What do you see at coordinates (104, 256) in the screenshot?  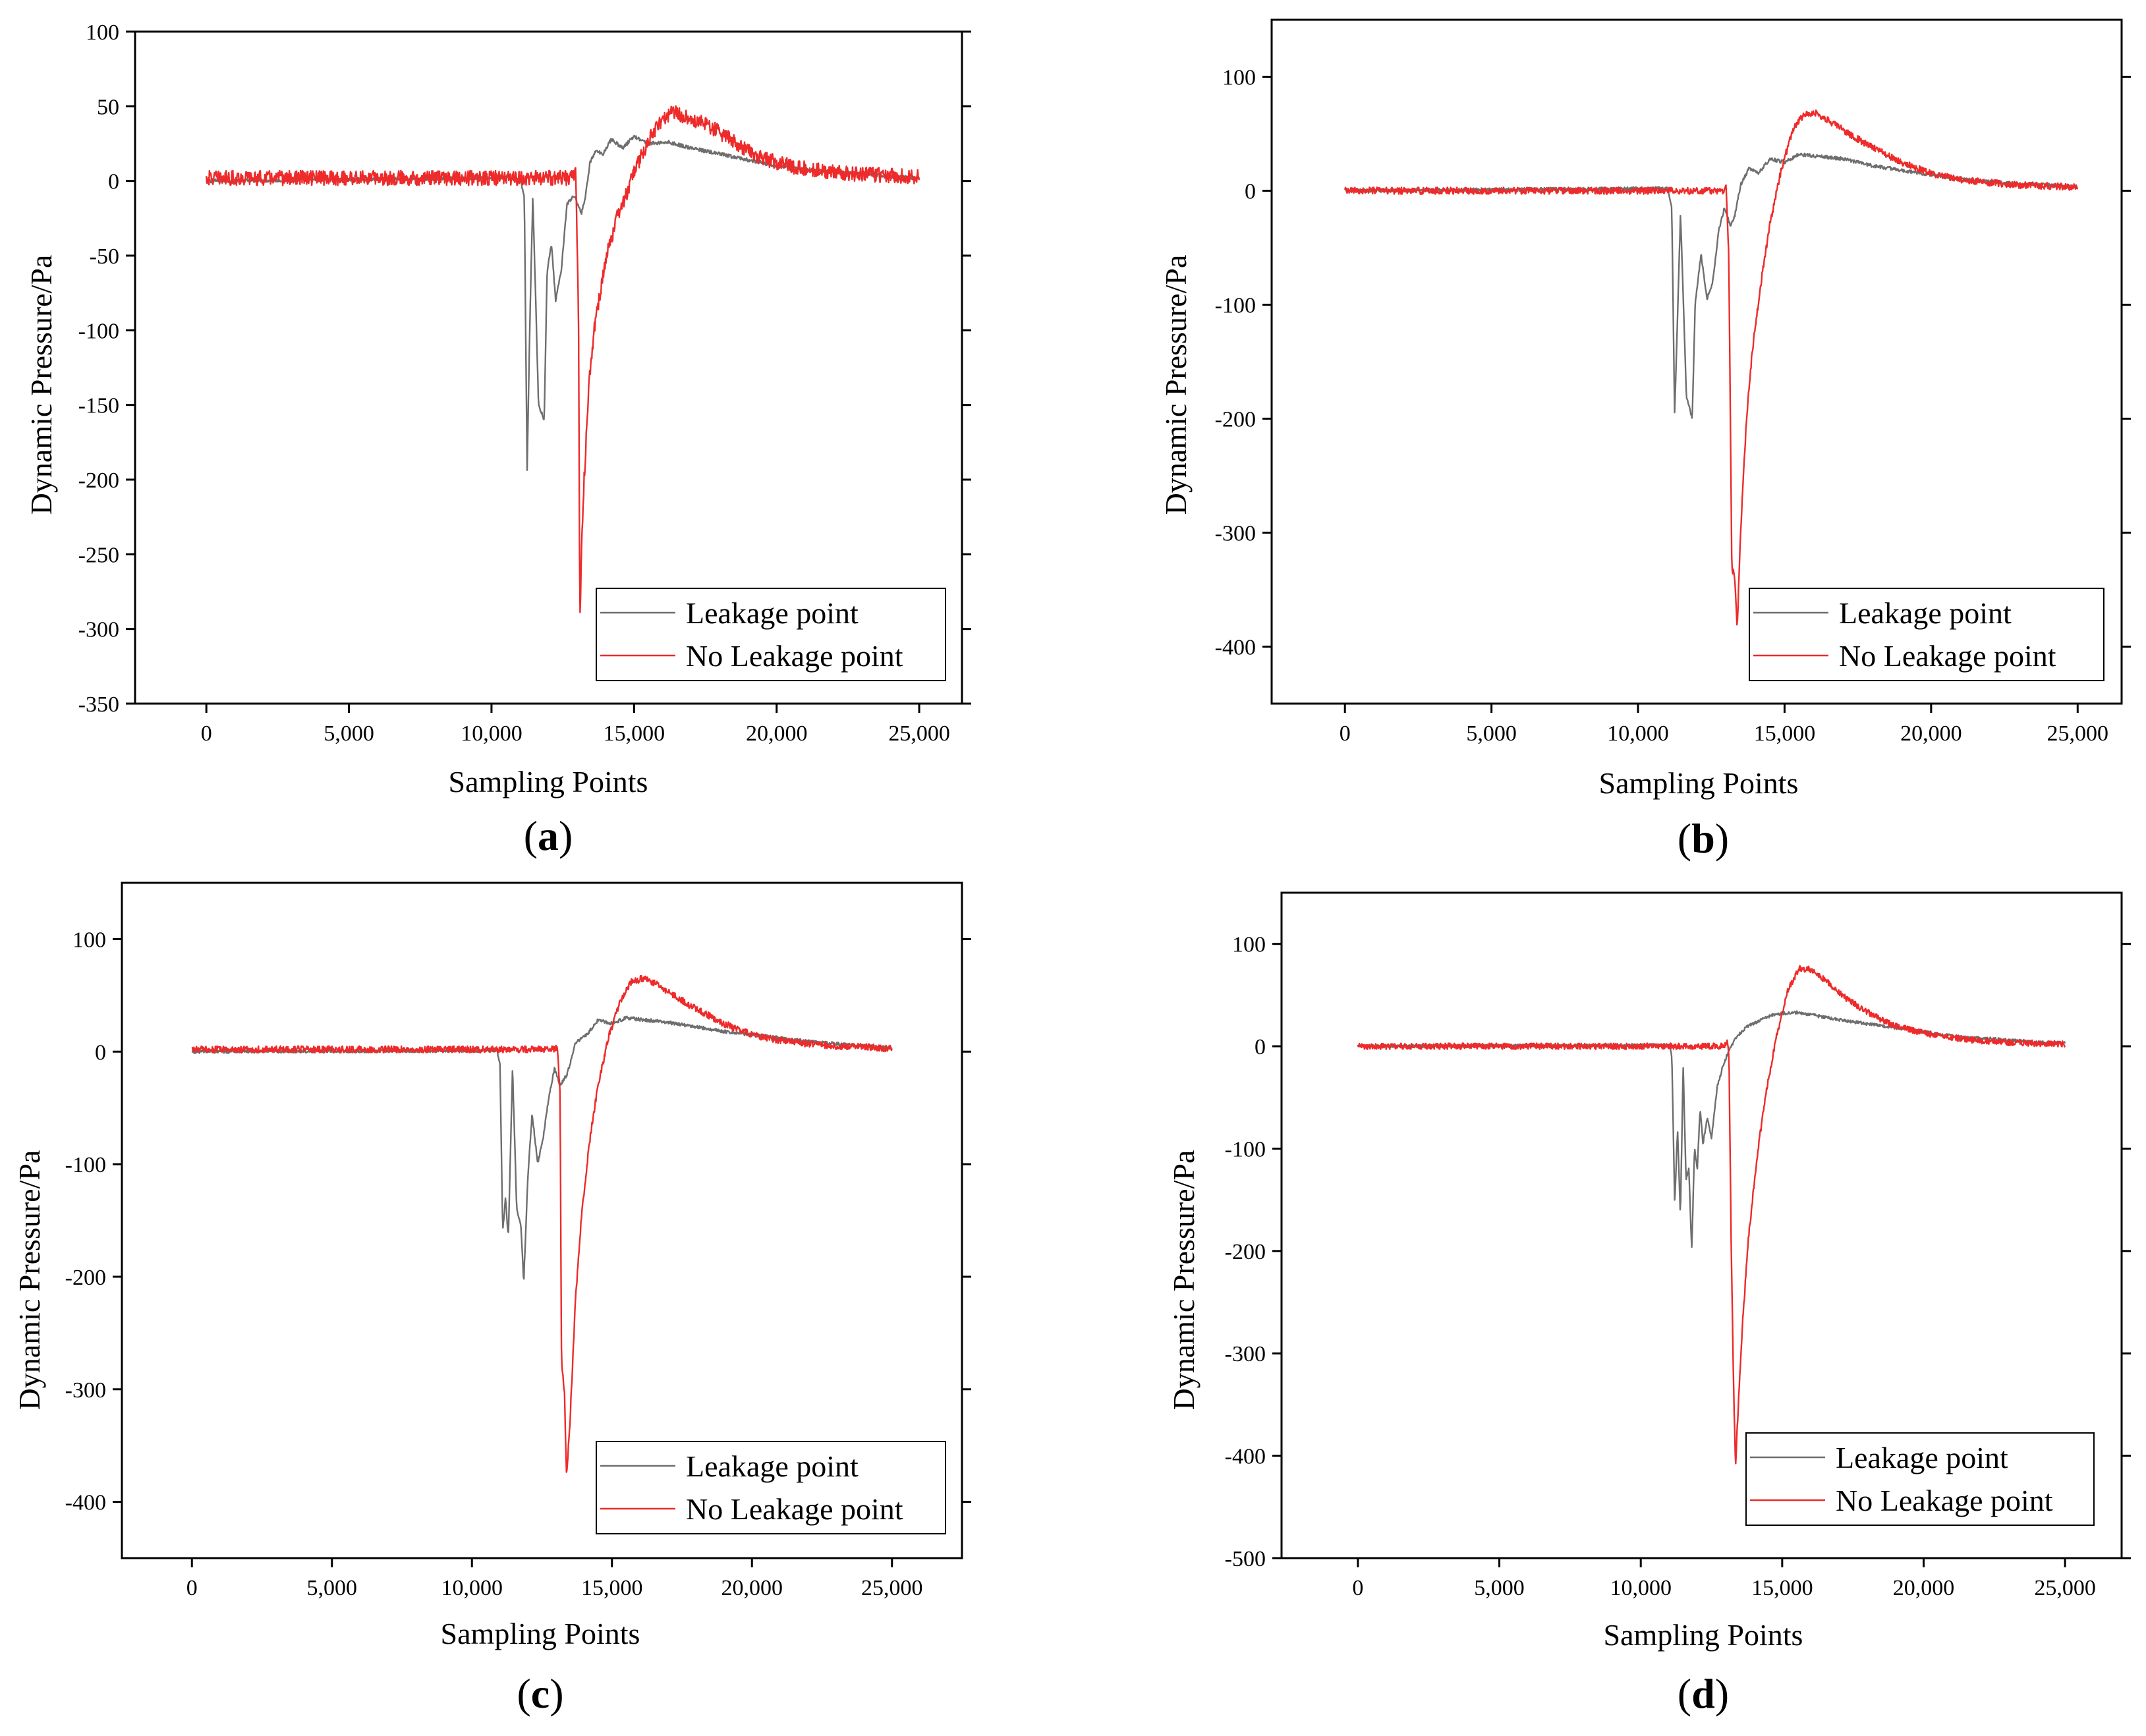 I see `y-tick-label: -50` at bounding box center [104, 256].